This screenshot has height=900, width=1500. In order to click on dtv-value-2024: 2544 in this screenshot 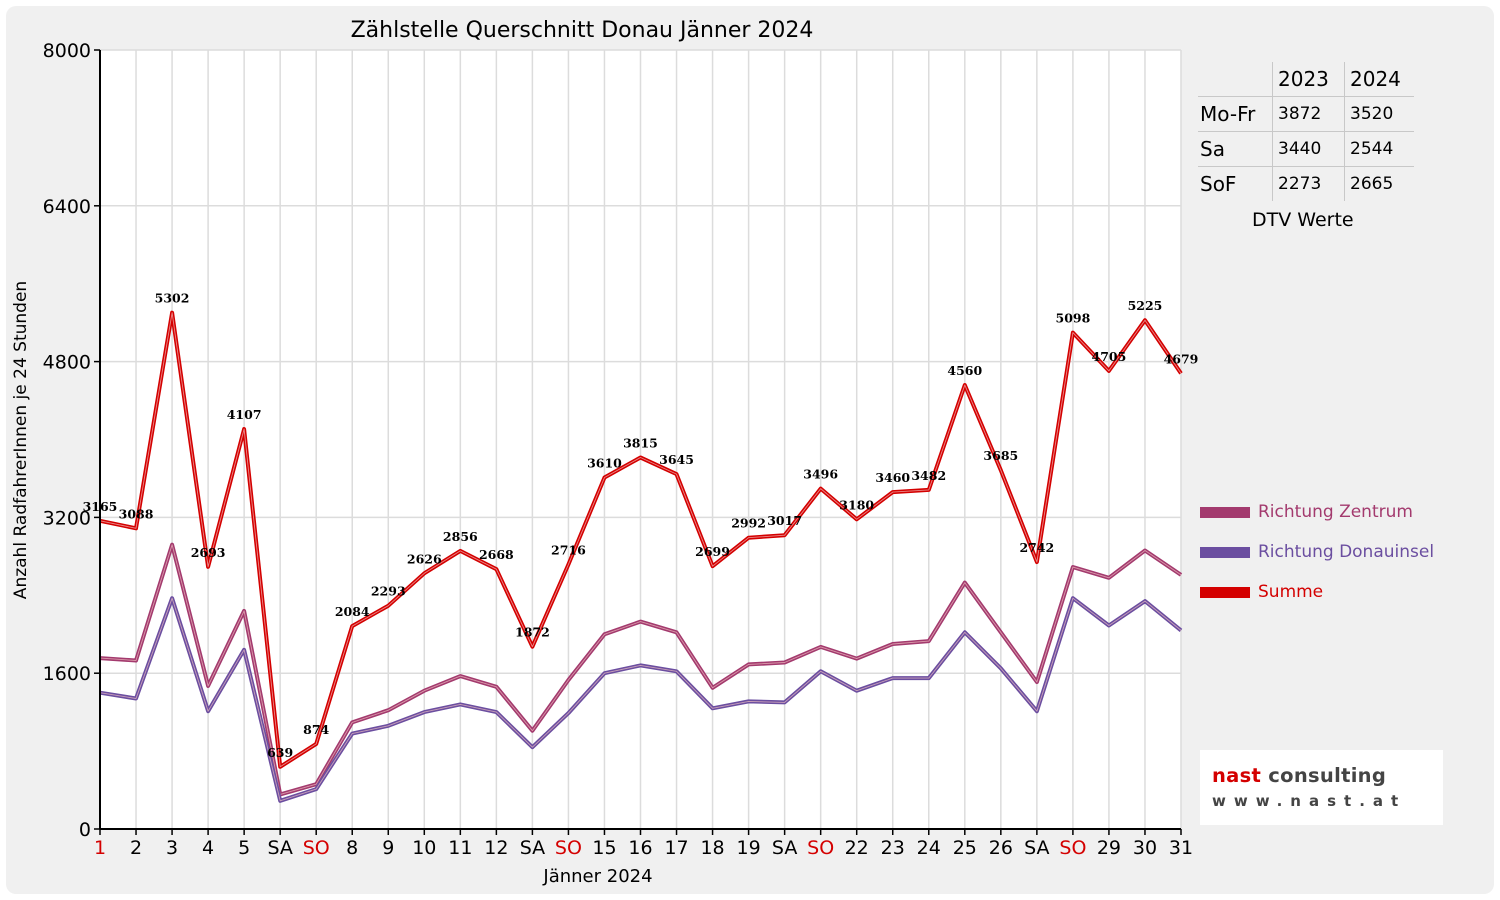, I will do `click(1379, 149)`.